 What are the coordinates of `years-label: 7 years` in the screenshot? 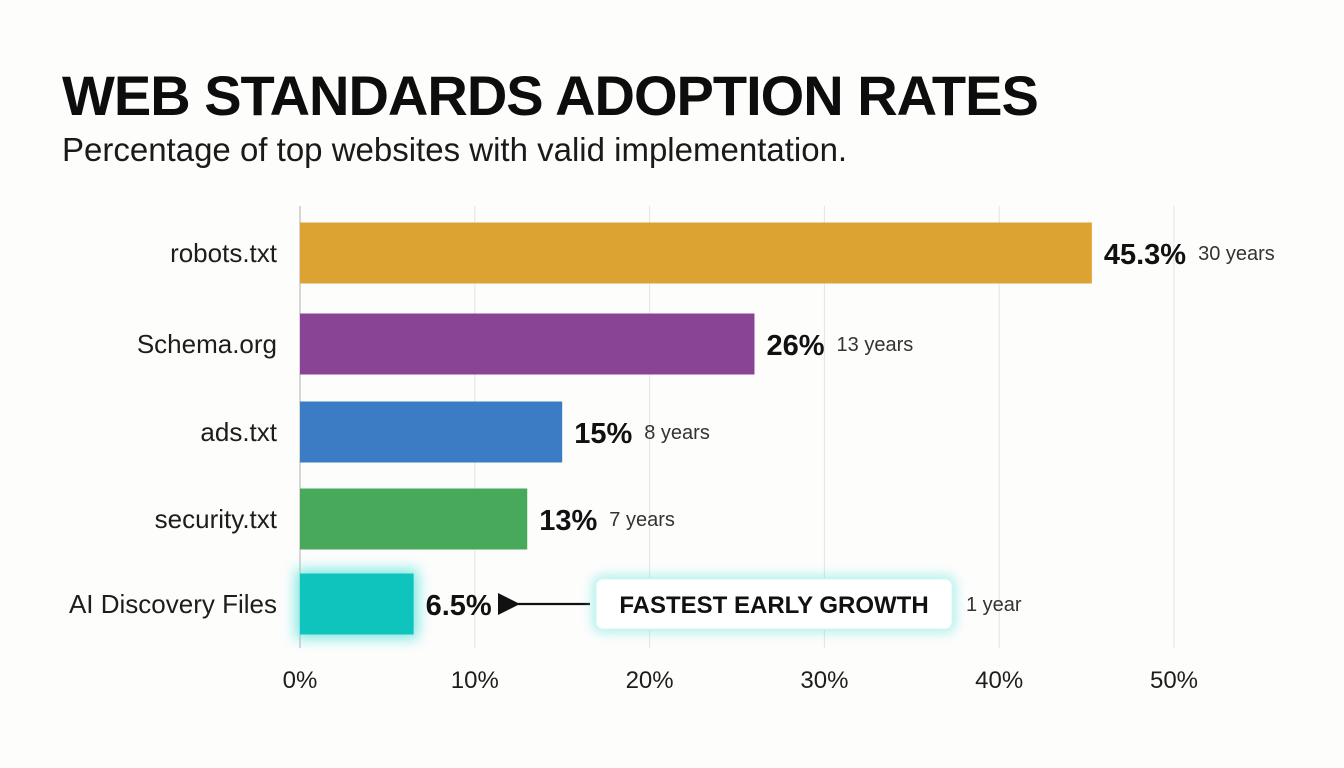 It's located at (642, 520).